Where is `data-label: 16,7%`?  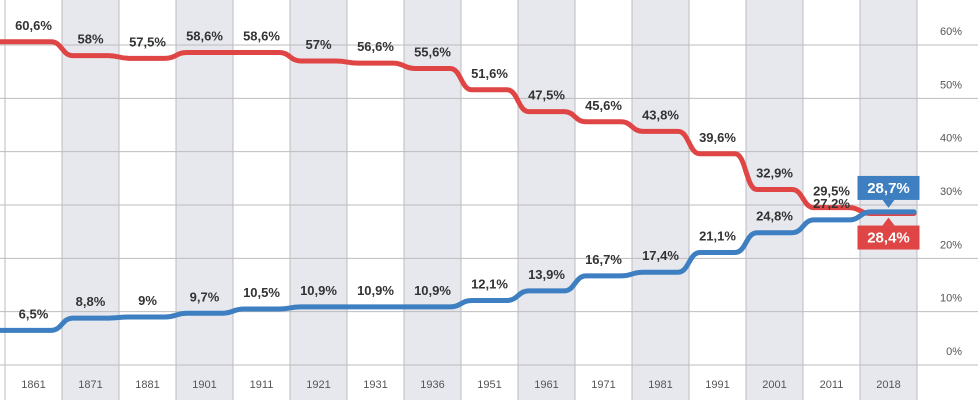 data-label: 16,7% is located at coordinates (603, 259).